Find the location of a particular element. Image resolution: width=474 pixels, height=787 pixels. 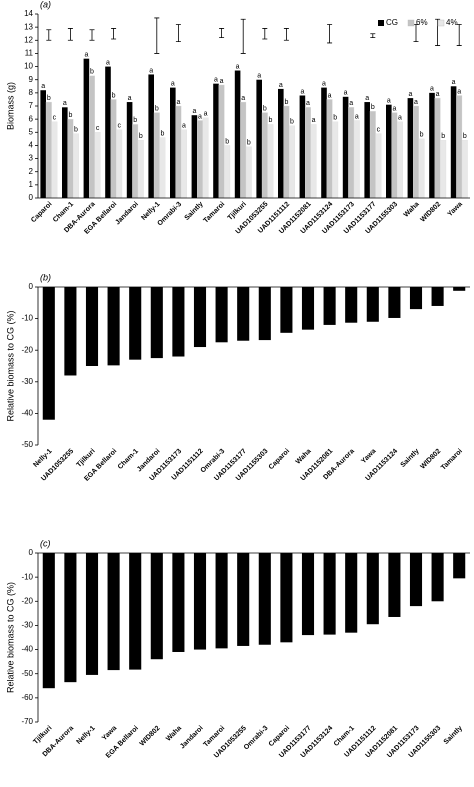

x-tick-label: Tamaroi is located at coordinates (214, 213).